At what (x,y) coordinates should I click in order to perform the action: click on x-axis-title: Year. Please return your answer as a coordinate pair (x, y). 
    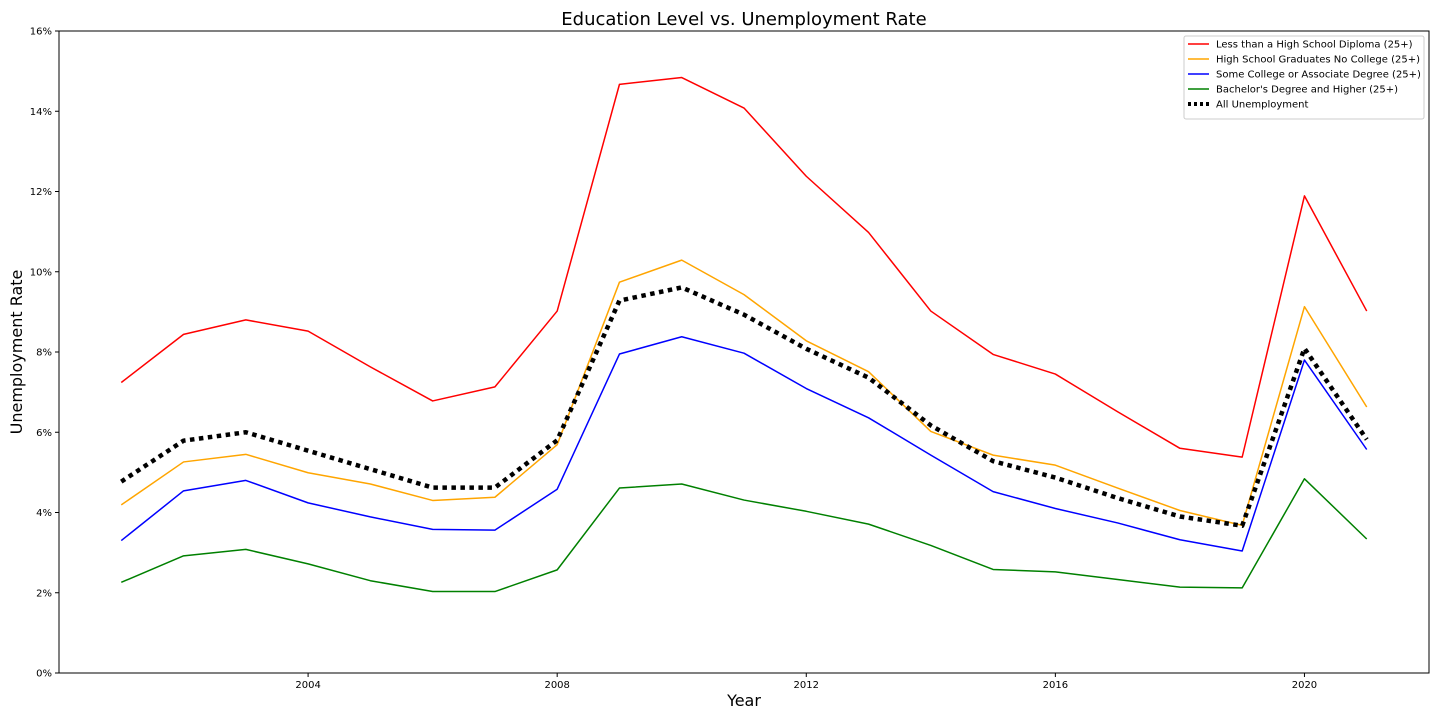
    Looking at the image, I should click on (743, 700).